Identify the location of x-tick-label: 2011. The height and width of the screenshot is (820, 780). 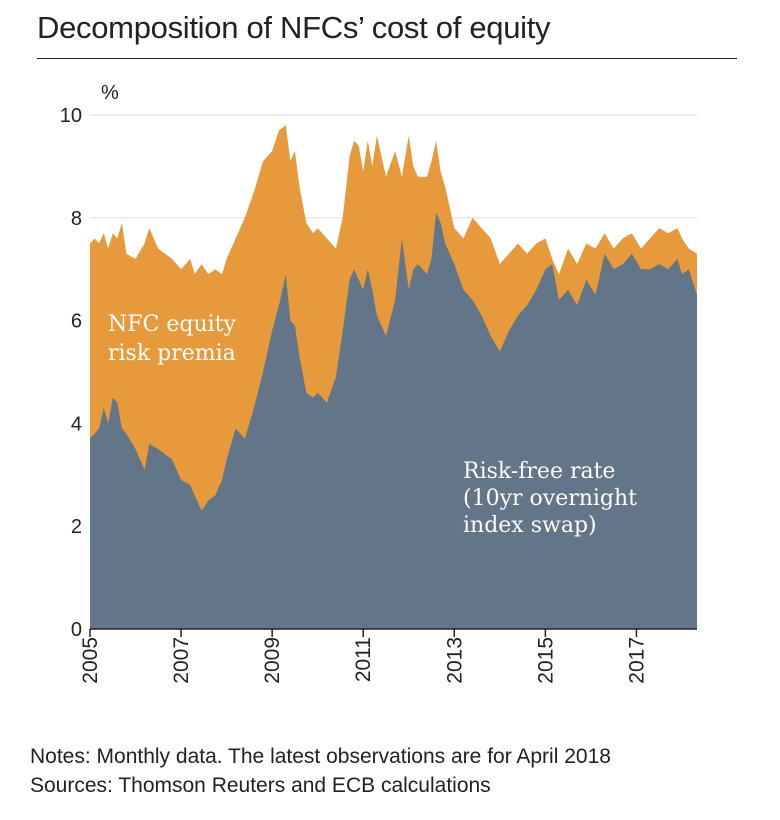
(363, 659).